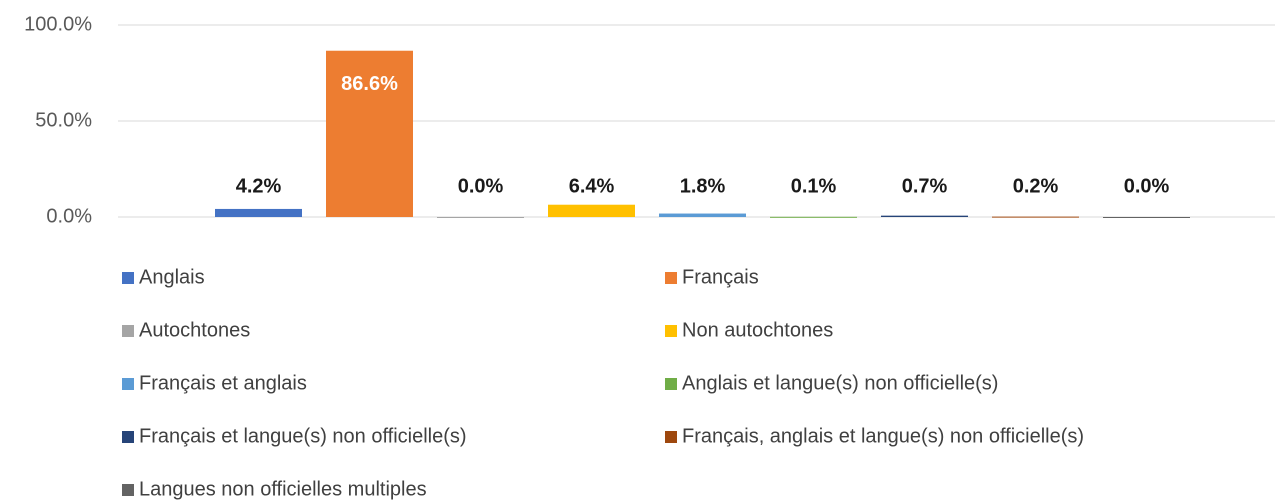  I want to click on data-label: 86.6%, so click(369, 84).